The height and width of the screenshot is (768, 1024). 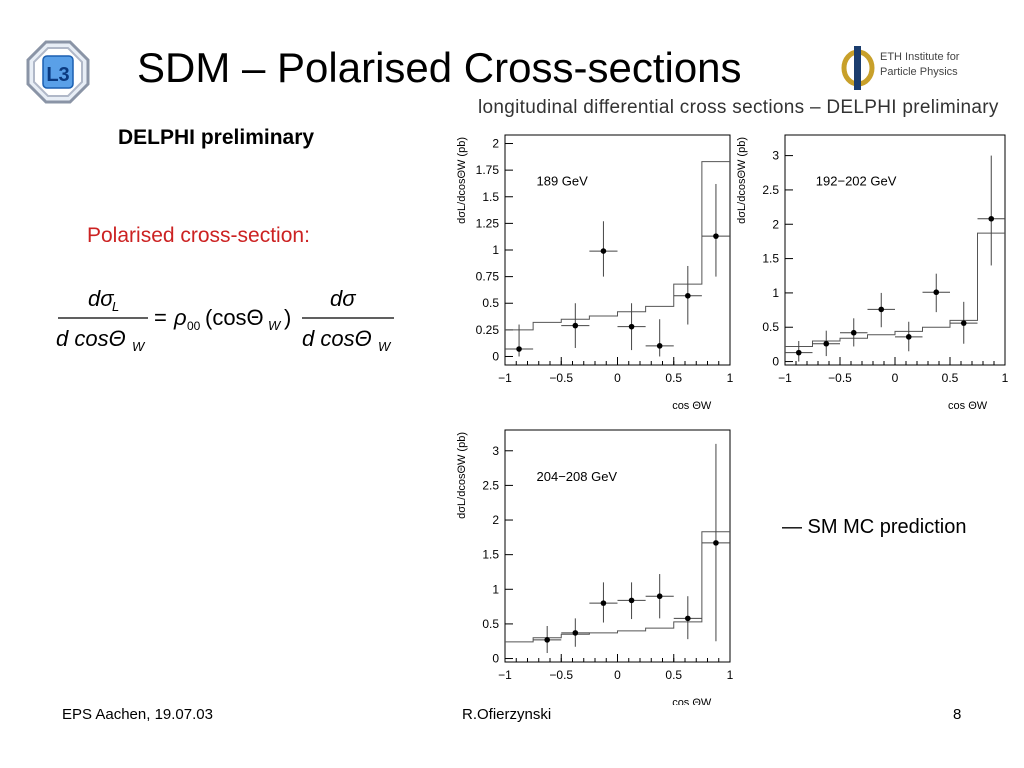 What do you see at coordinates (194, 326) in the screenshot?
I see `eq-rho-sub: 00` at bounding box center [194, 326].